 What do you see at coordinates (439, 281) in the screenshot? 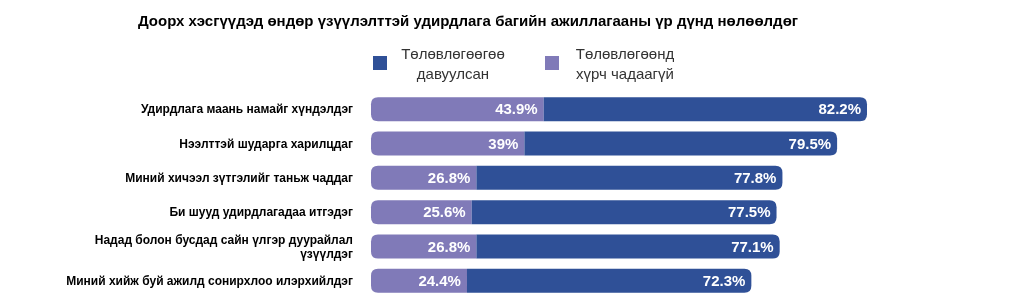
I see `data-label: 24.4%` at bounding box center [439, 281].